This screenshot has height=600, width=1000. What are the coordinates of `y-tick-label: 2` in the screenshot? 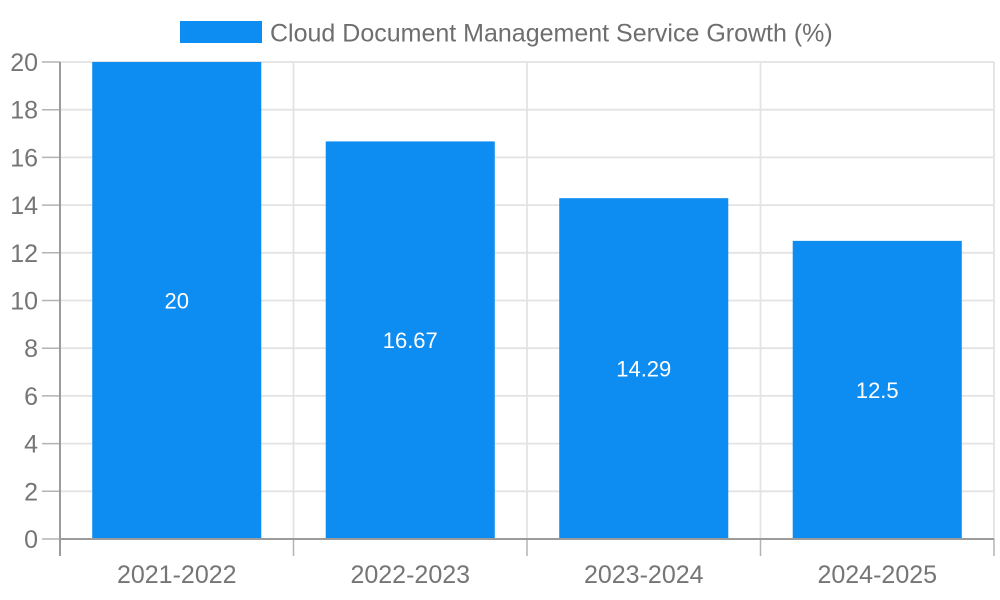 It's located at (31, 492).